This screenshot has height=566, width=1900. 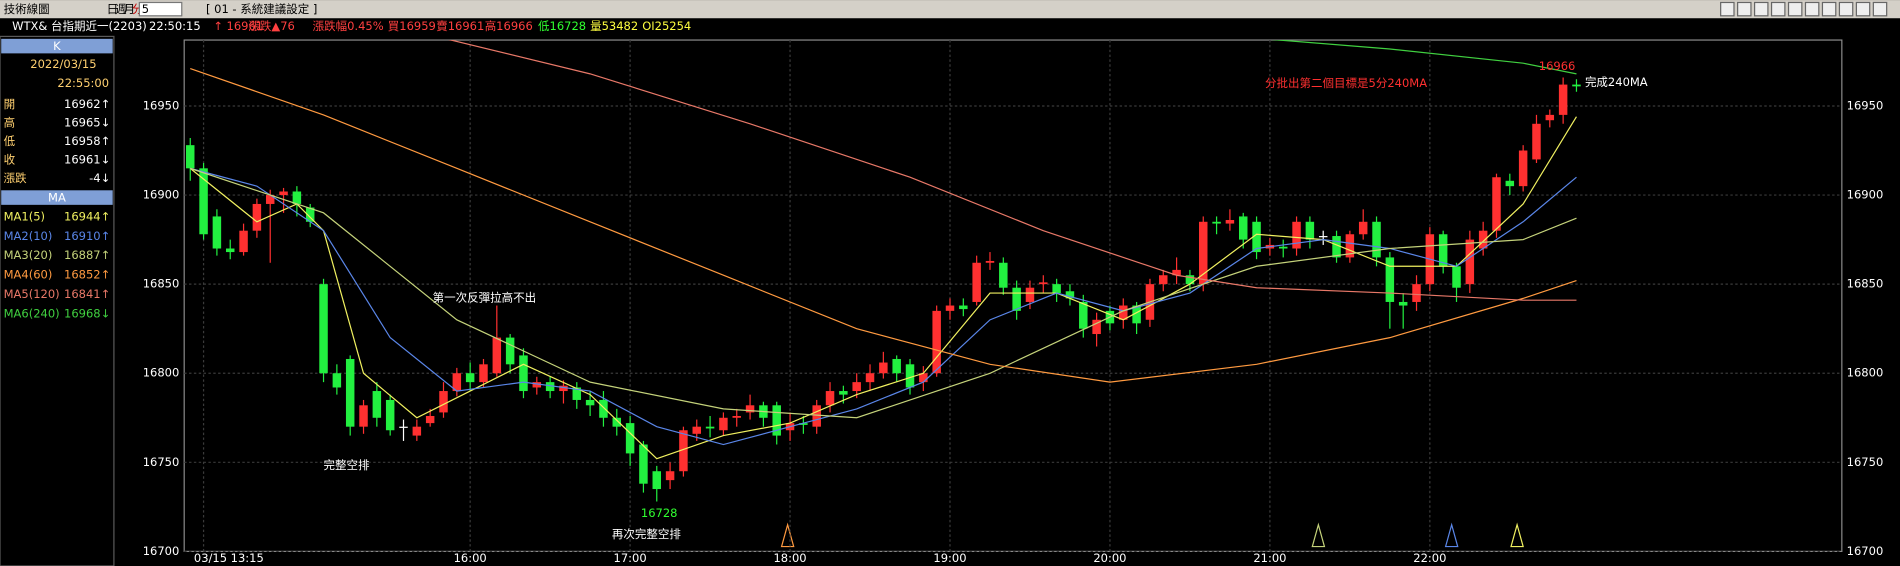 What do you see at coordinates (160, 9) in the screenshot?
I see `interval-box` at bounding box center [160, 9].